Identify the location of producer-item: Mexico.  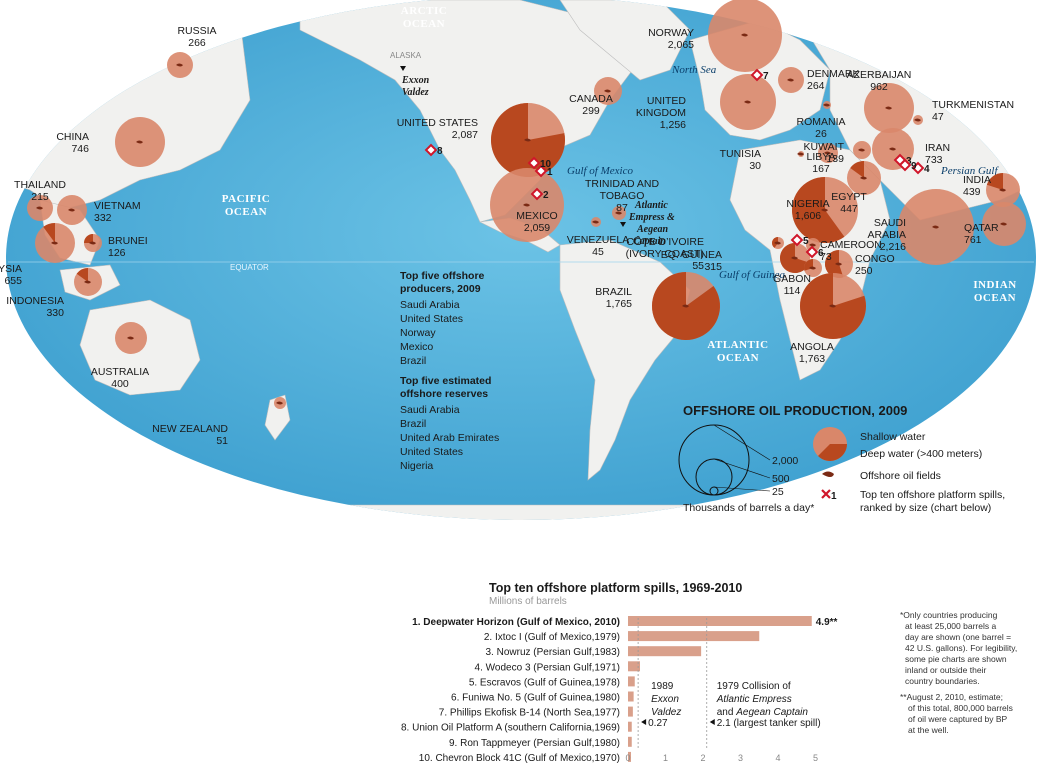
(416, 347).